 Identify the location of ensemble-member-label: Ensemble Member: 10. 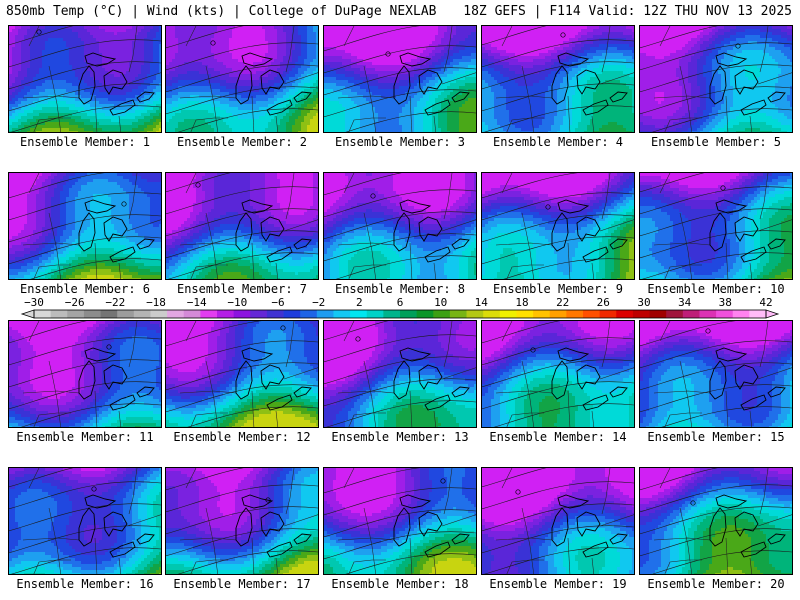
(716, 289).